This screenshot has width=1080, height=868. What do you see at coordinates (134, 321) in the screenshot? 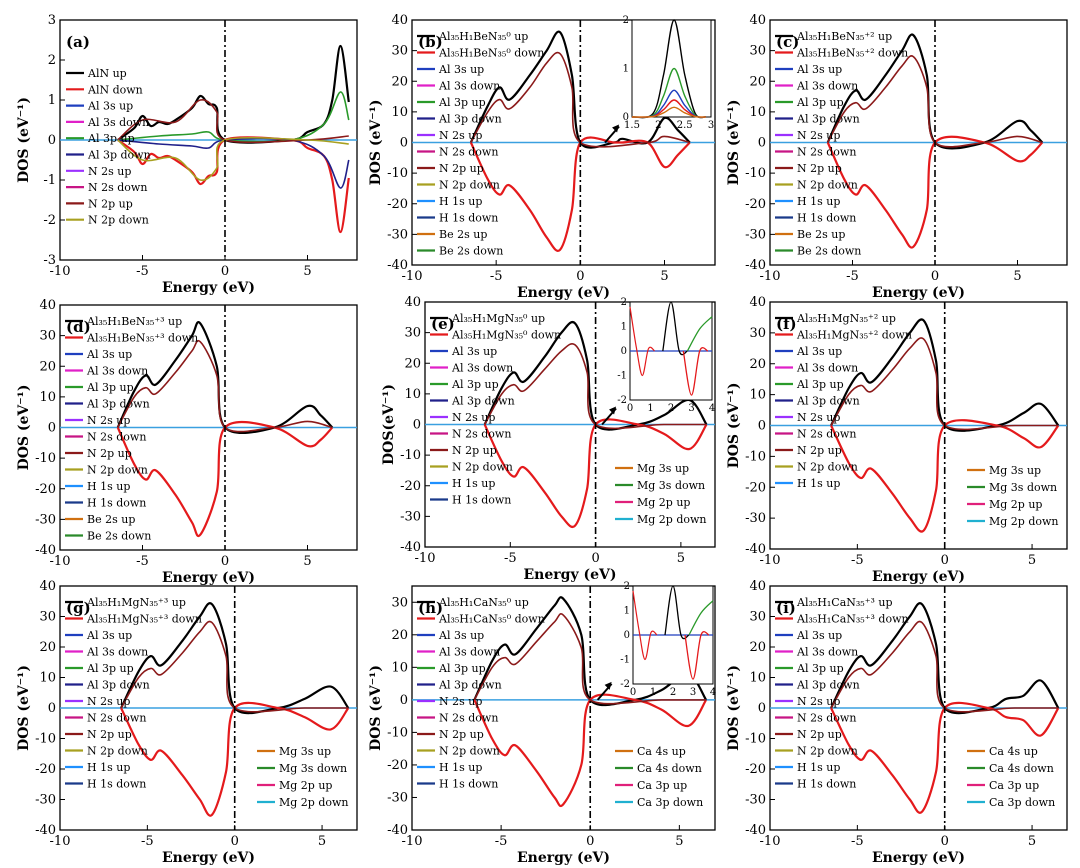
I see `legend-entry: Al₃₅H₁BeN₃₅⁺³ up` at bounding box center [134, 321].